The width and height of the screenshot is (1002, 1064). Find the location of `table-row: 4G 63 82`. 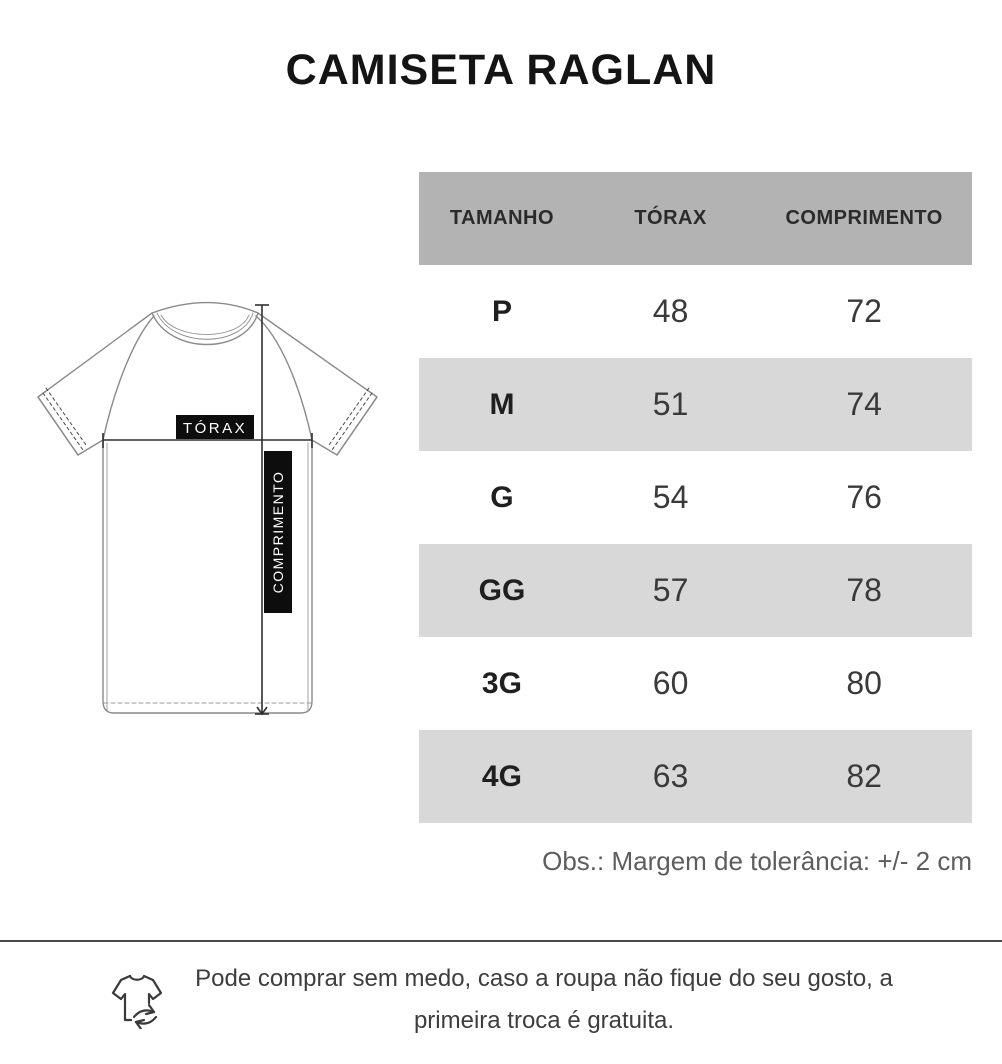

table-row: 4G 63 82 is located at coordinates (695, 776).